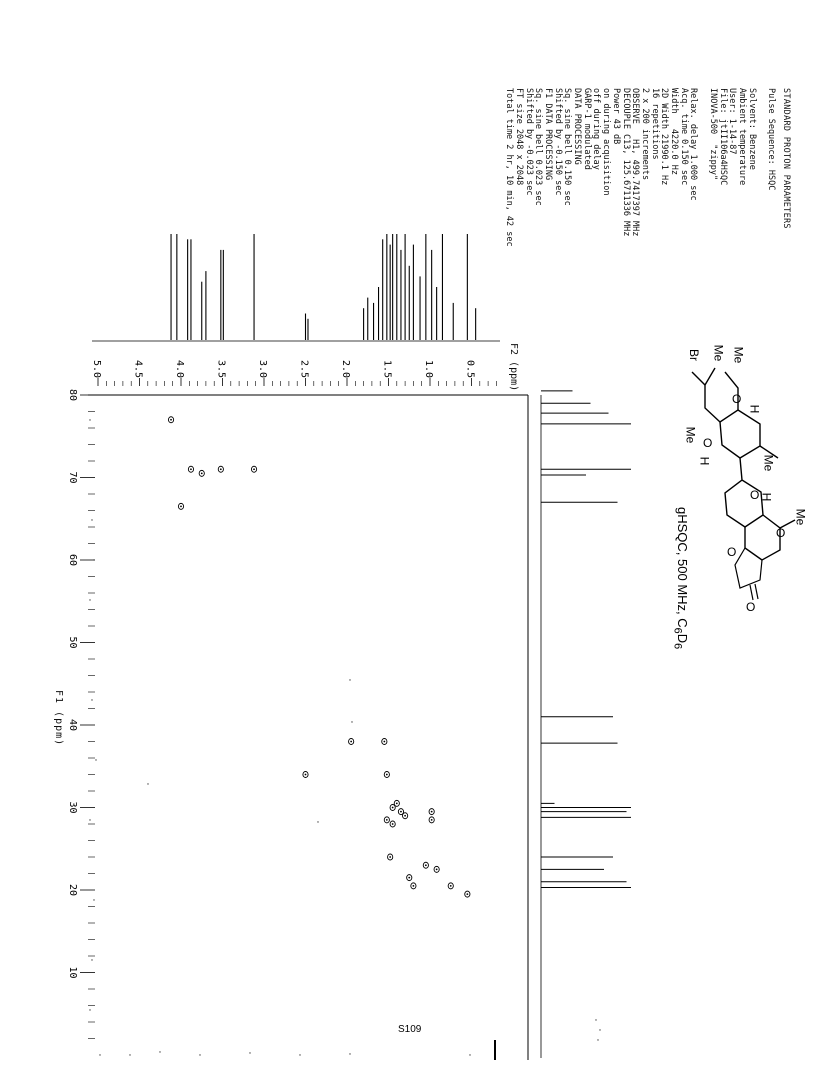 This screenshot has width=833, height=1076. What do you see at coordinates (577, 126) in the screenshot?
I see `parameter-line: DATA PROCESSING` at bounding box center [577, 126].